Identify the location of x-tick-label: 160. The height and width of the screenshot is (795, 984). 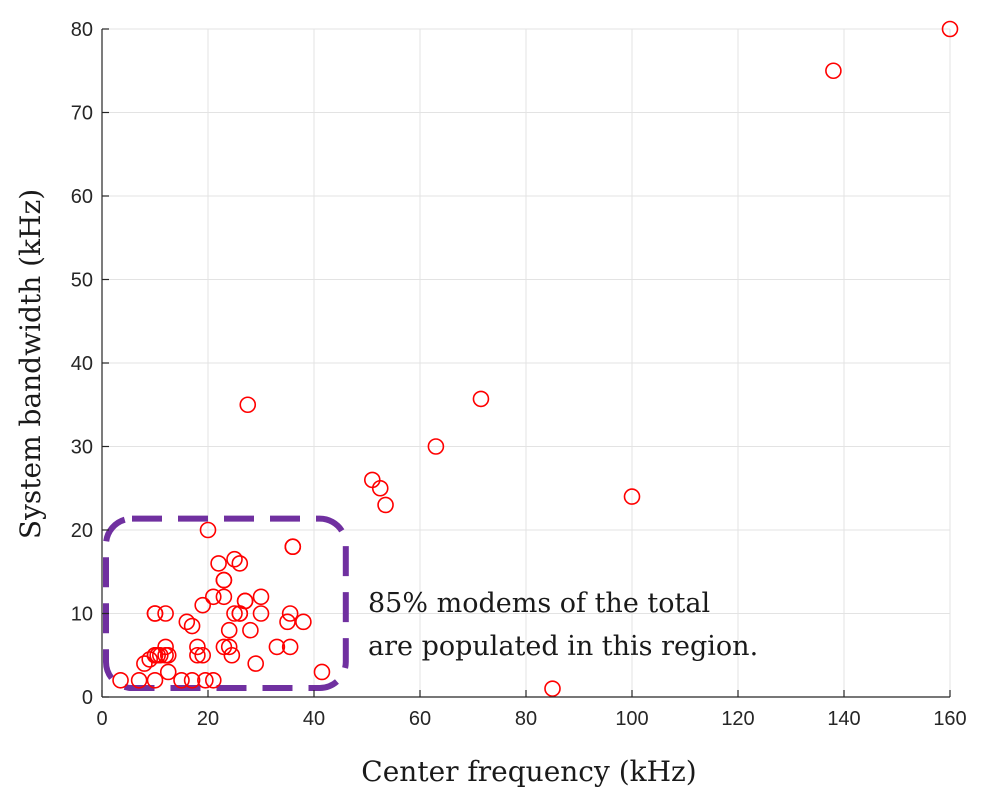
(949, 719).